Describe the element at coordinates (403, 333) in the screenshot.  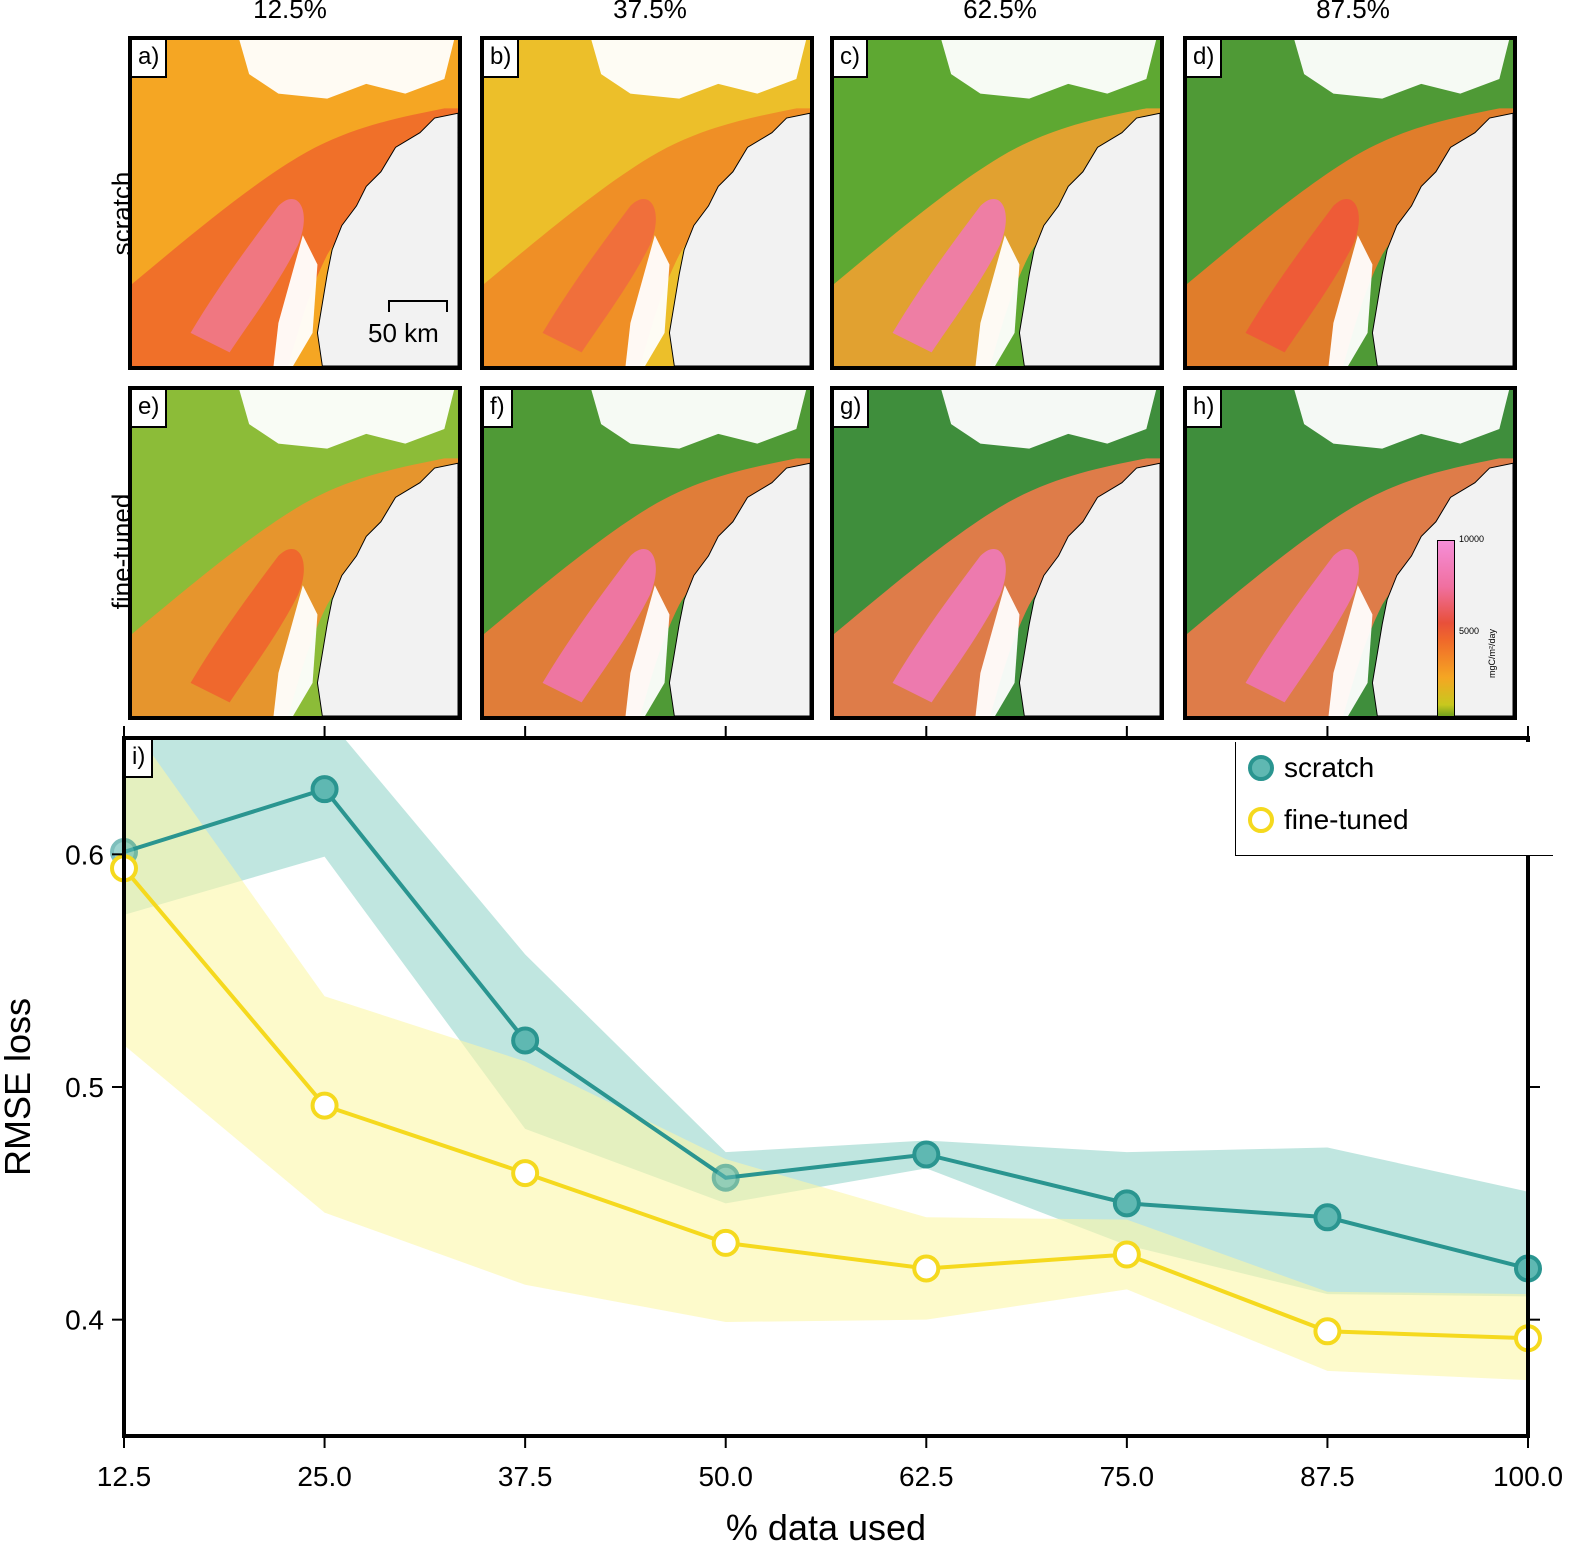
I see `scale-bar-label: 50 km` at that location.